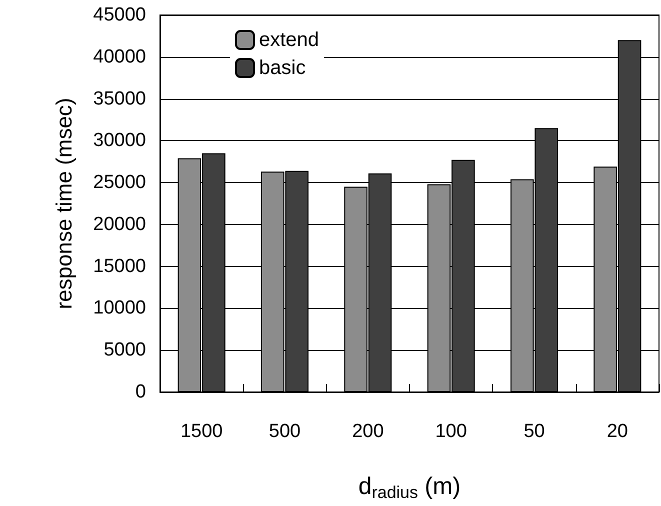 The height and width of the screenshot is (506, 661). Describe the element at coordinates (125, 350) in the screenshot. I see `y-tick-label: 5000` at that location.